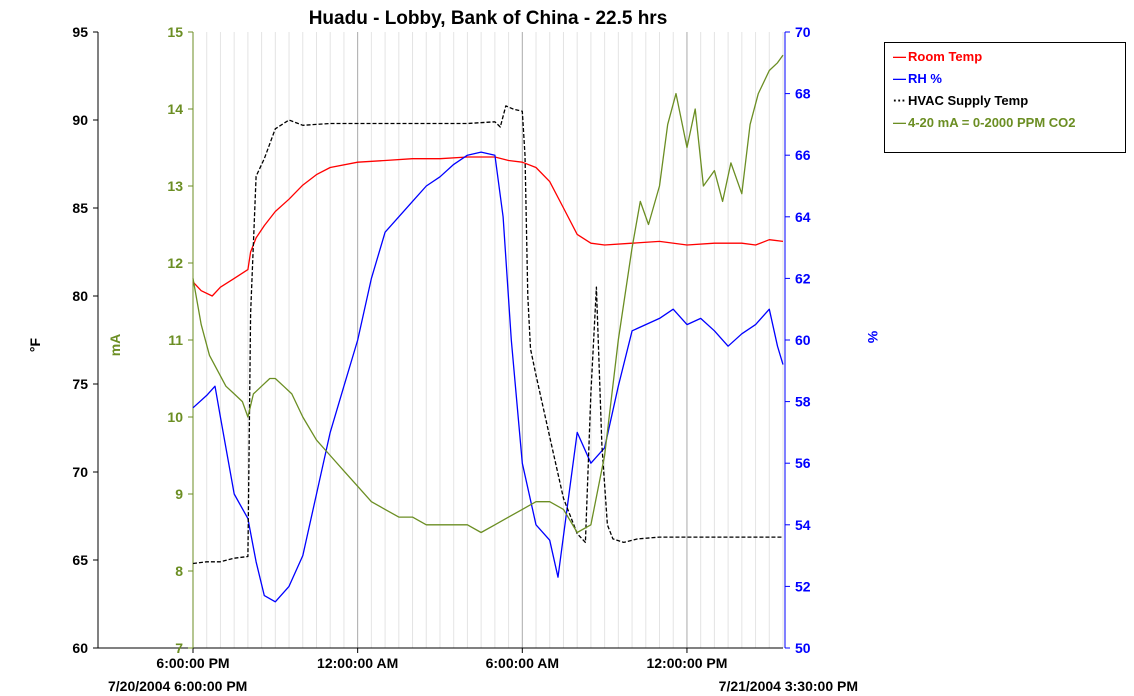  Describe the element at coordinates (175, 32) in the screenshot. I see `left2-axis-tick-label: 15` at that location.